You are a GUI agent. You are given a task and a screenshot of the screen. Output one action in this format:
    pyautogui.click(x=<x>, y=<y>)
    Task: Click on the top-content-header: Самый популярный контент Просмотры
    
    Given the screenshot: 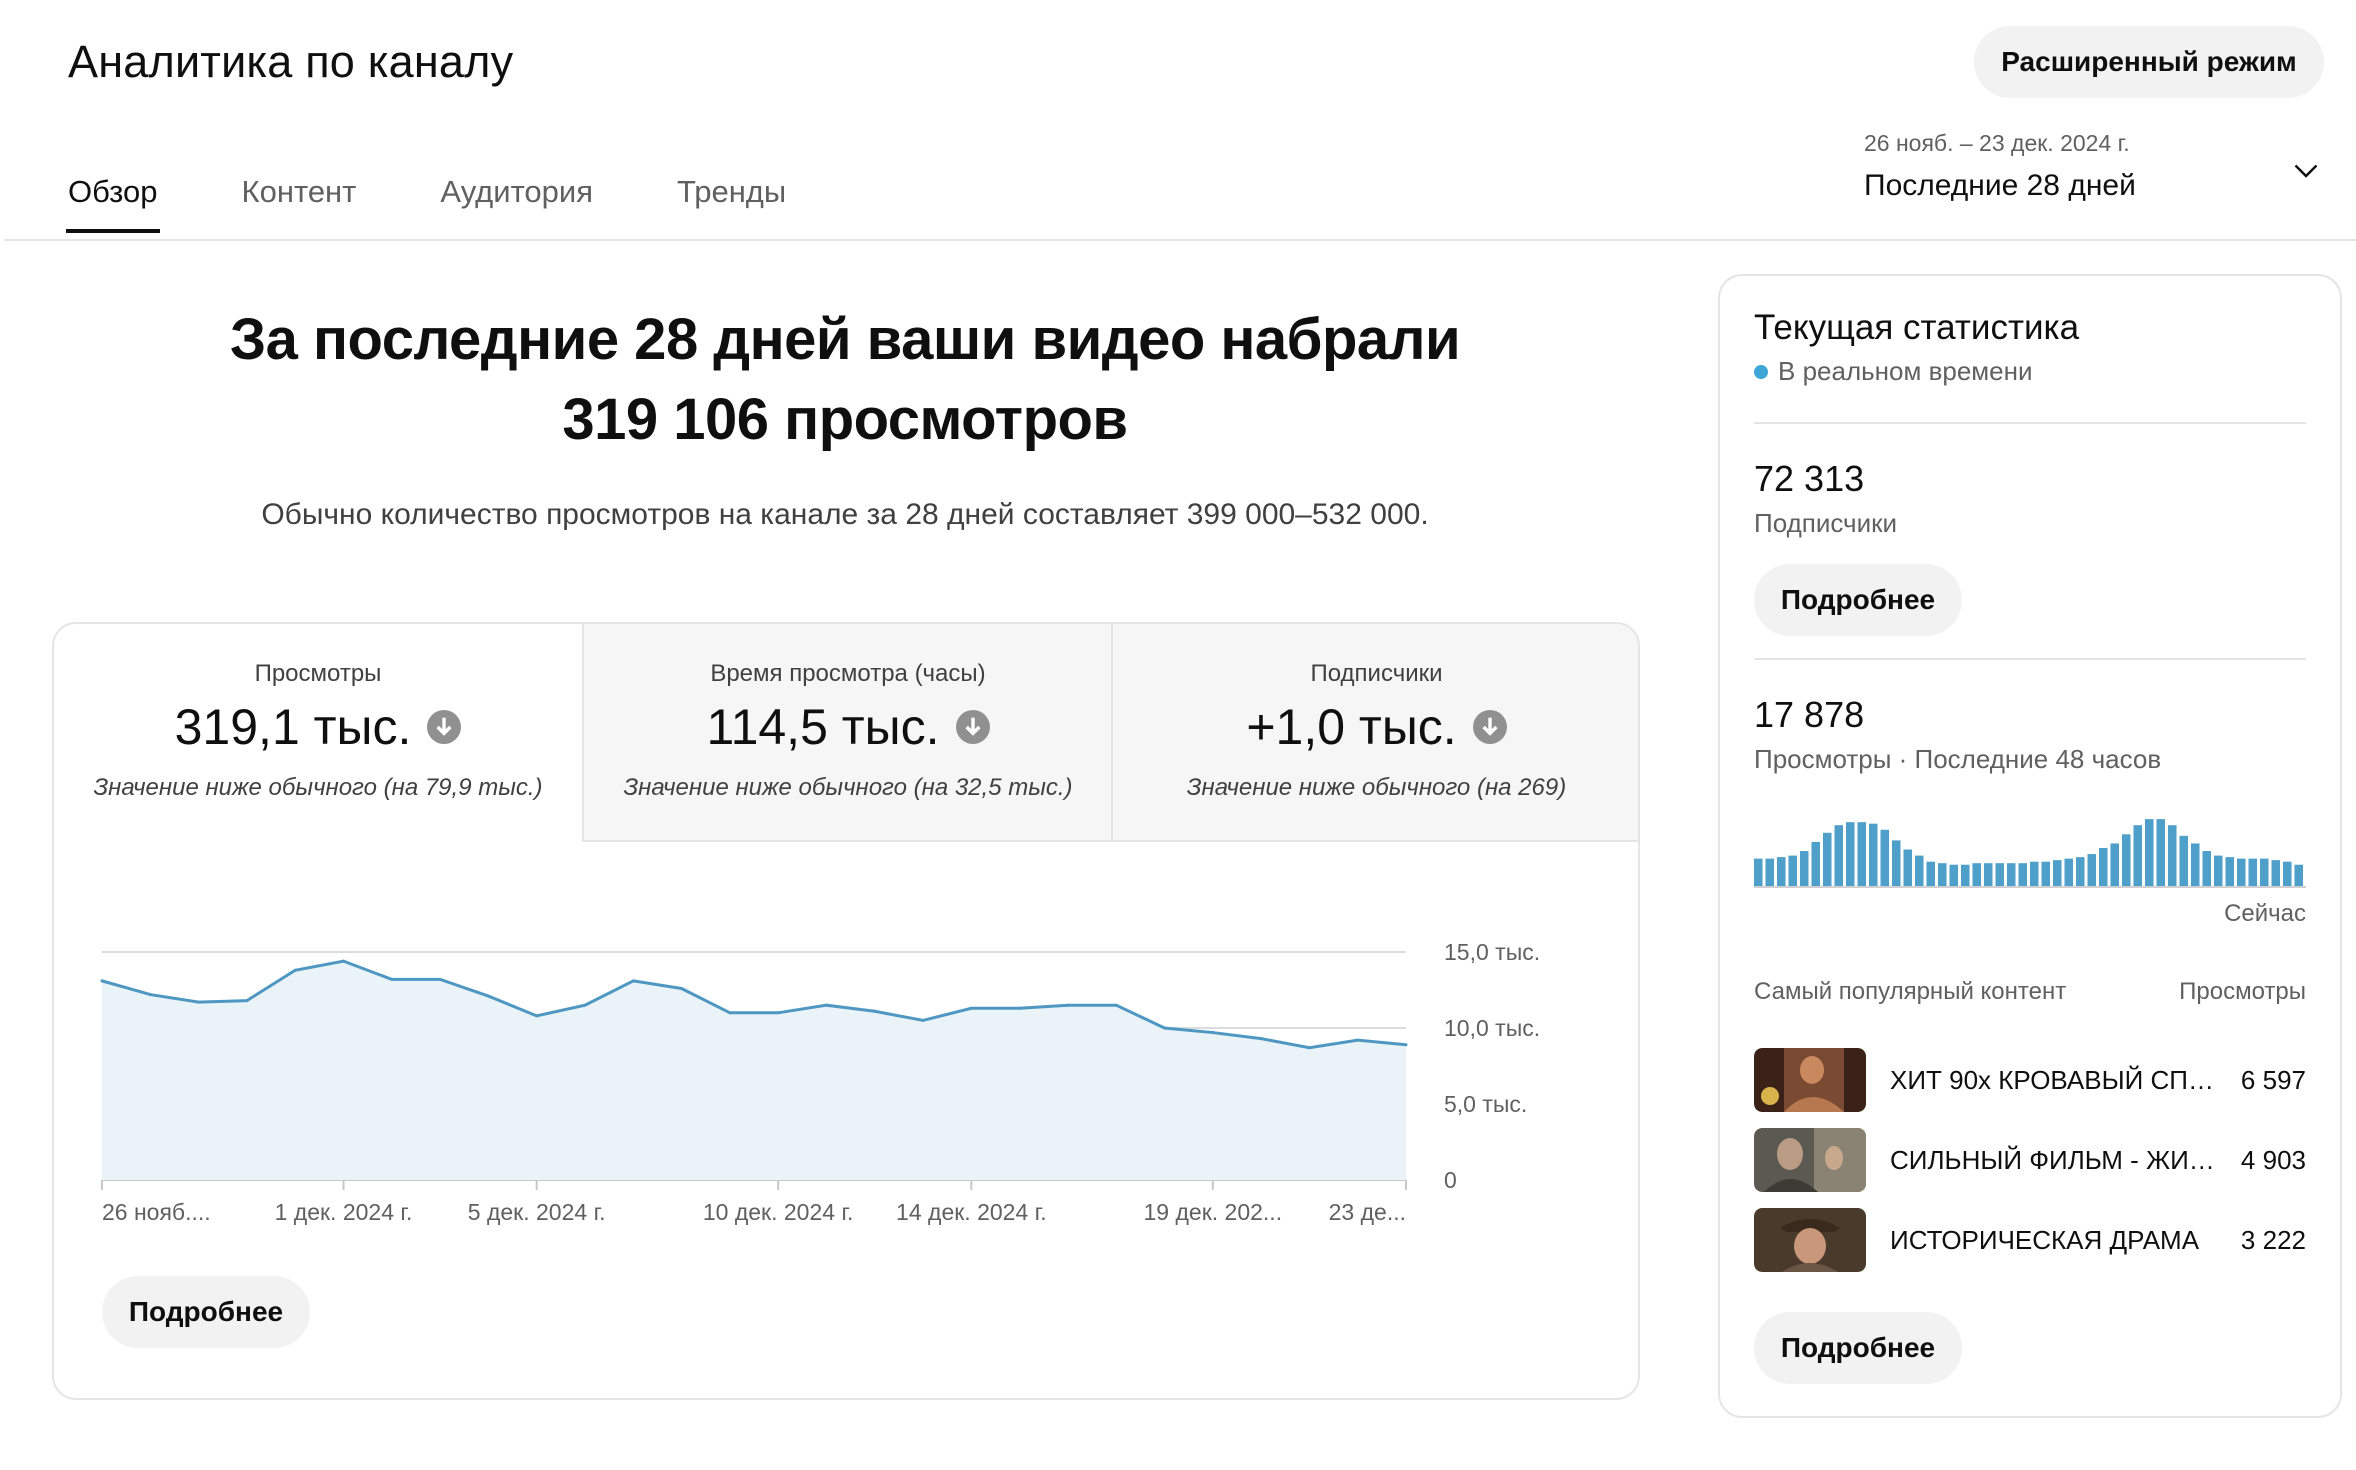 What is the action you would take?
    pyautogui.click(x=2030, y=992)
    